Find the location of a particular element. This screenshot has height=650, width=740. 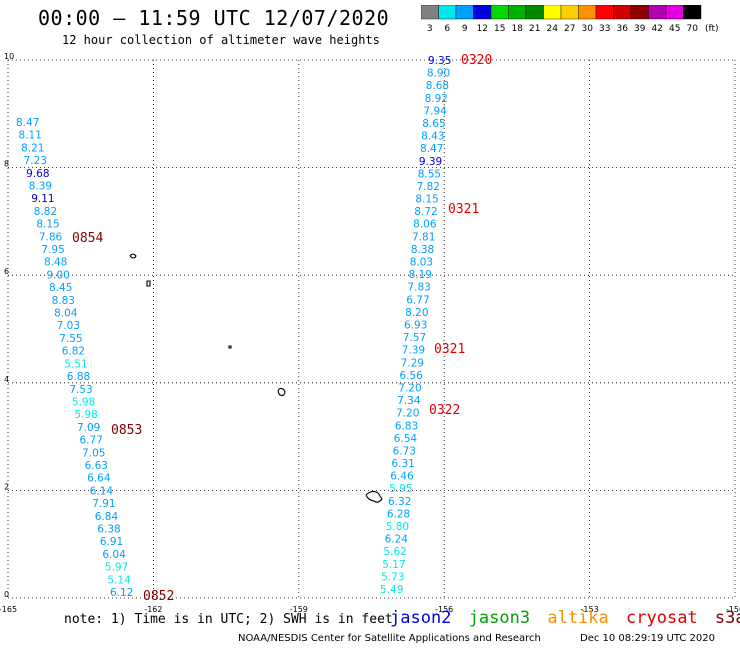

wave-height-value: 8.55 is located at coordinates (429, 174).